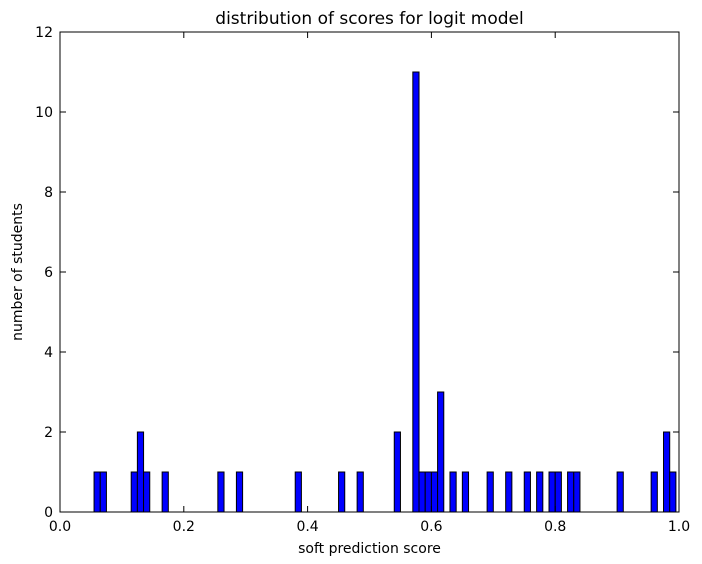 The height and width of the screenshot is (564, 702). Describe the element at coordinates (48, 513) in the screenshot. I see `y-tick-label: 0` at that location.